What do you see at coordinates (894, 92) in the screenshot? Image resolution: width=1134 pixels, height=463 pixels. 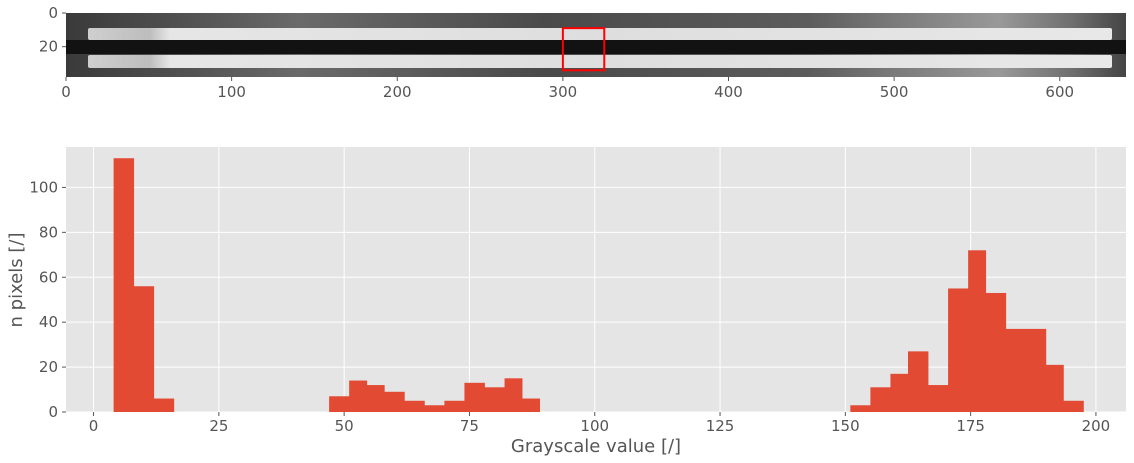 I see `image-x-tick-label: 500` at bounding box center [894, 92].